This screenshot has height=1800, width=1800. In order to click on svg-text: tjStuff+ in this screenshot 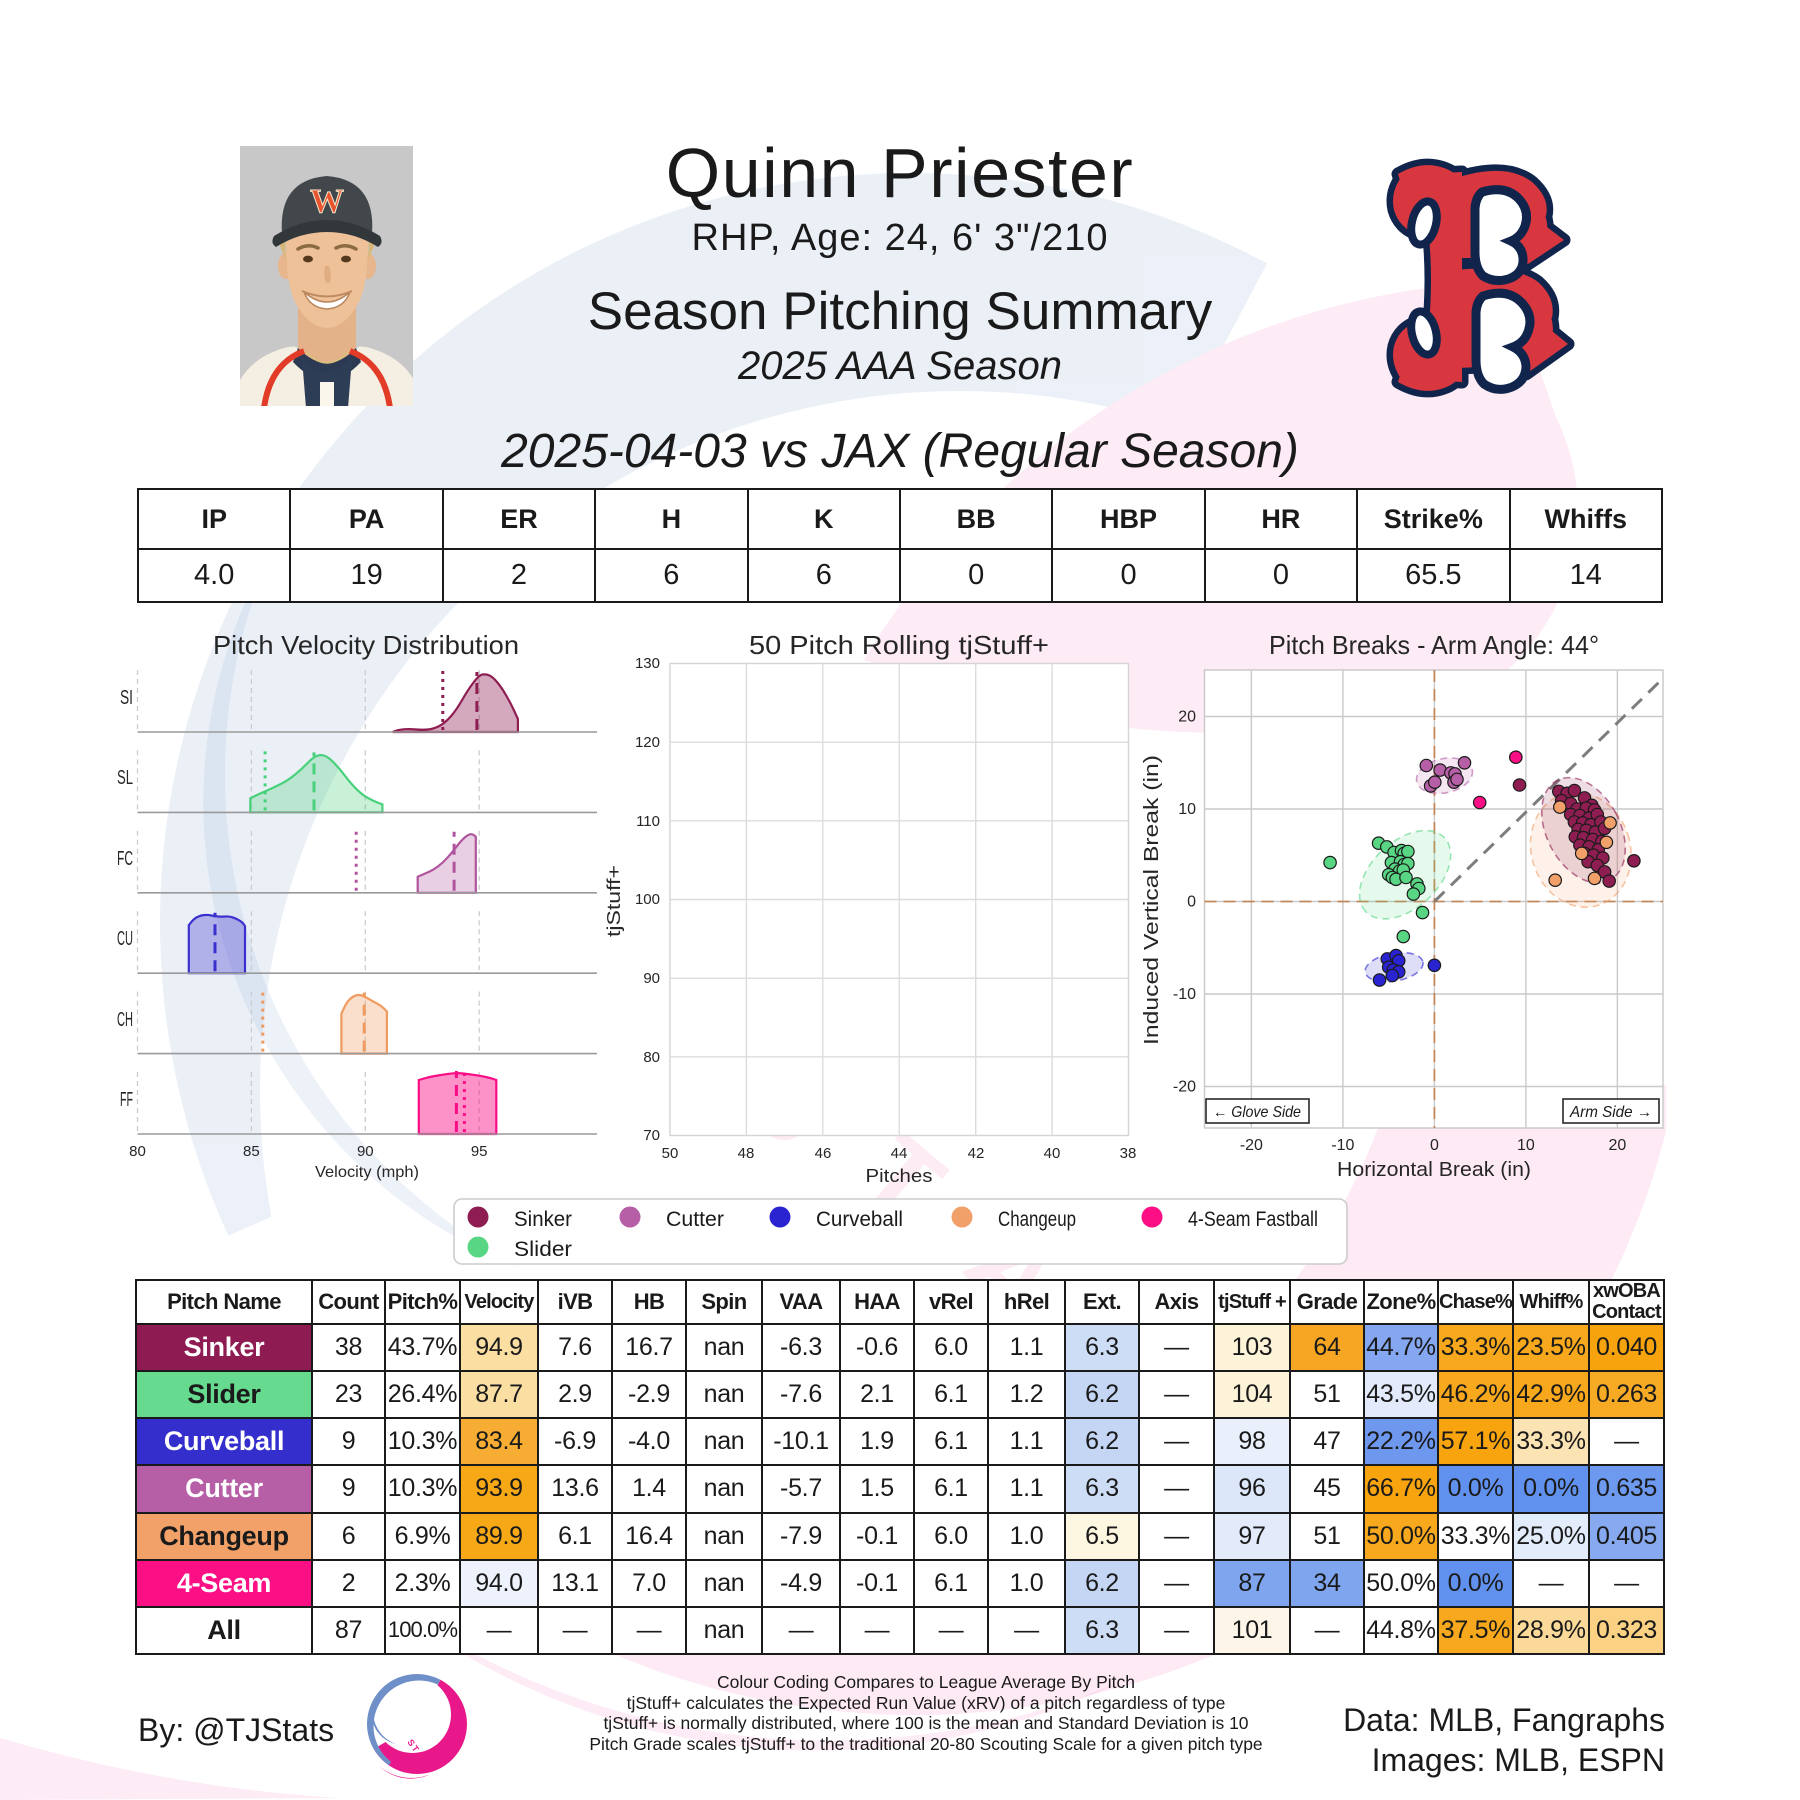, I will do `click(614, 901)`.